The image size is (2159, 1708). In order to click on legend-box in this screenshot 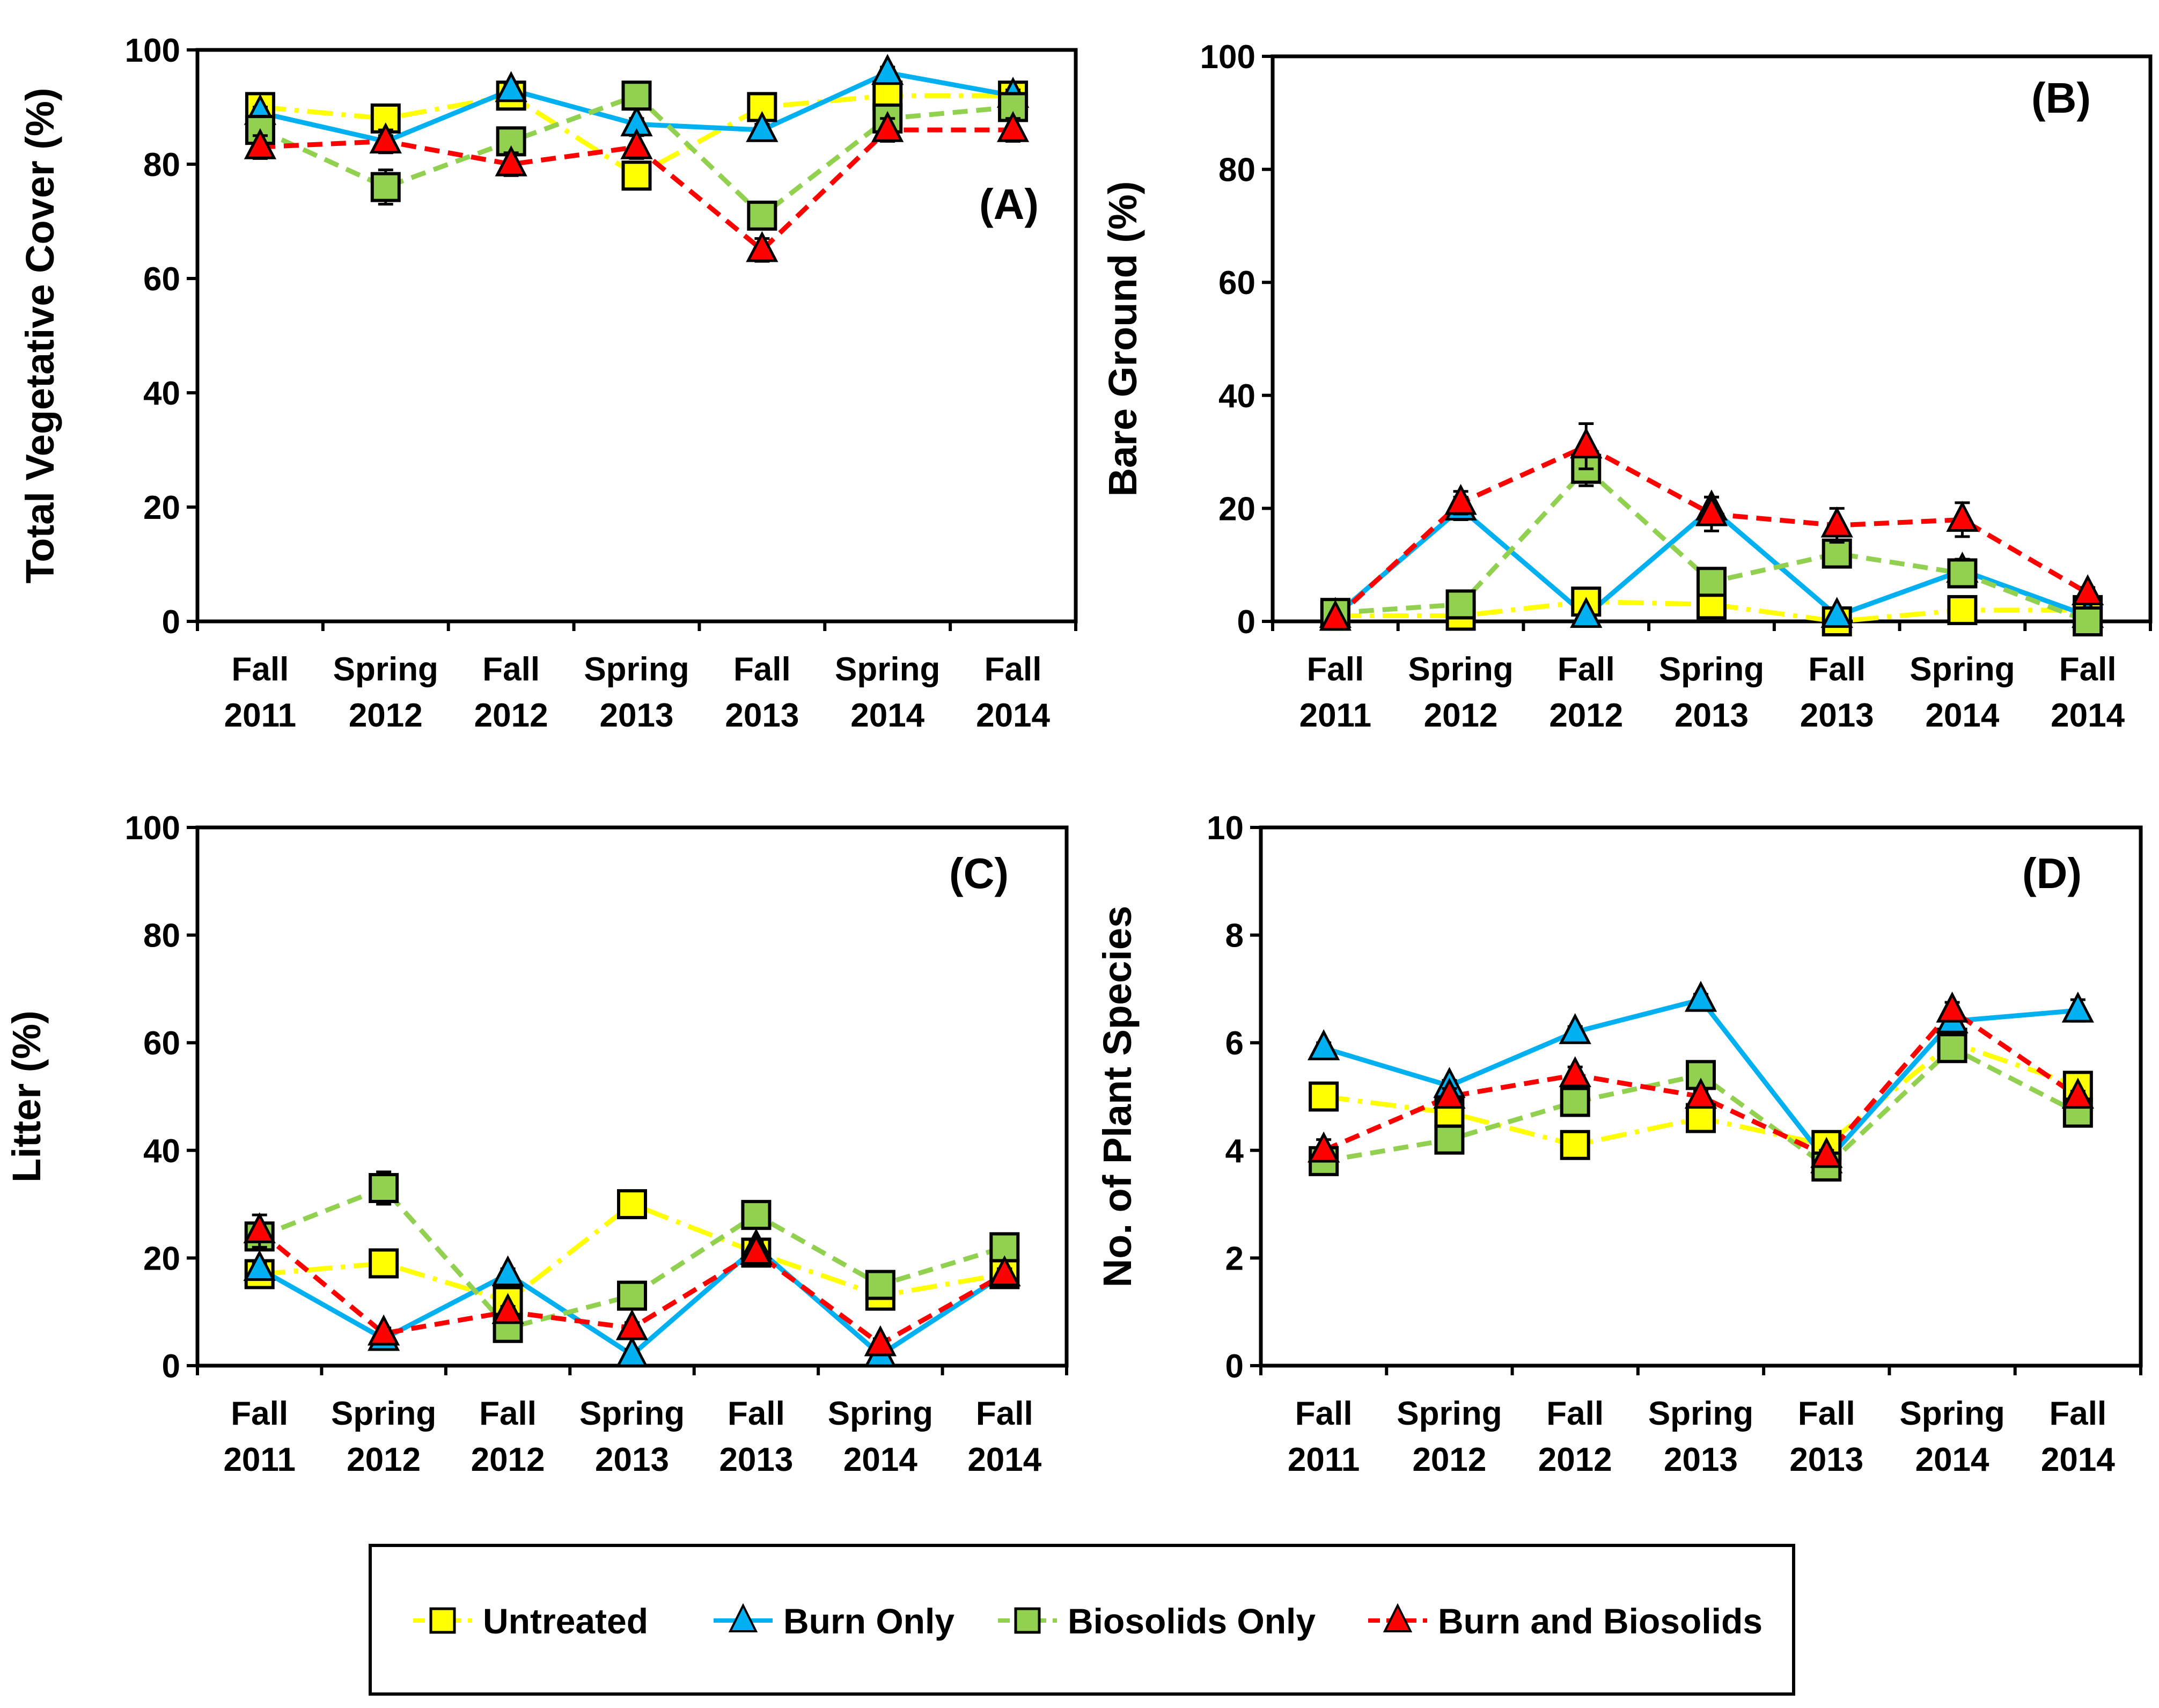, I will do `click(1082, 1620)`.